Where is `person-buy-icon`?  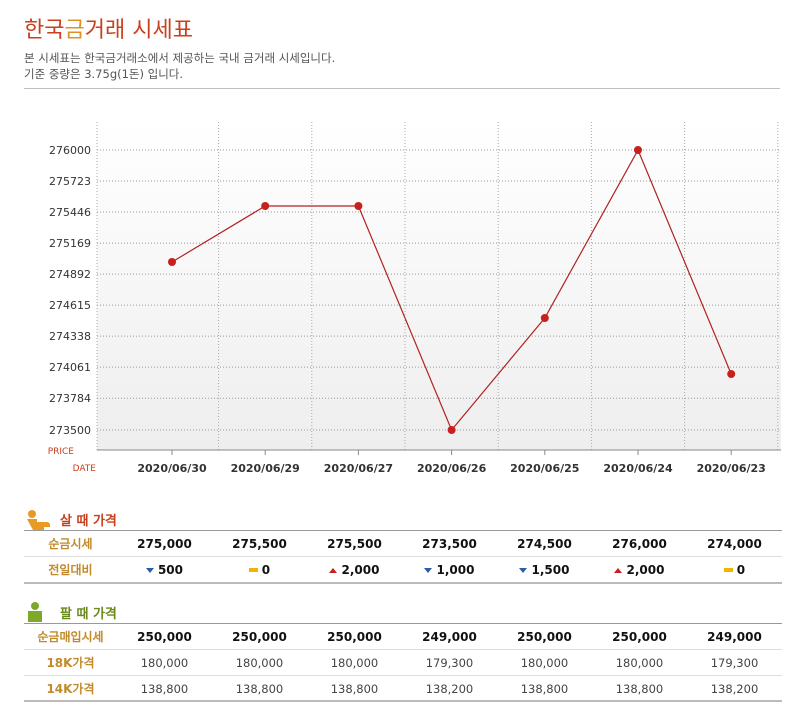
person-buy-icon is located at coordinates (35, 612).